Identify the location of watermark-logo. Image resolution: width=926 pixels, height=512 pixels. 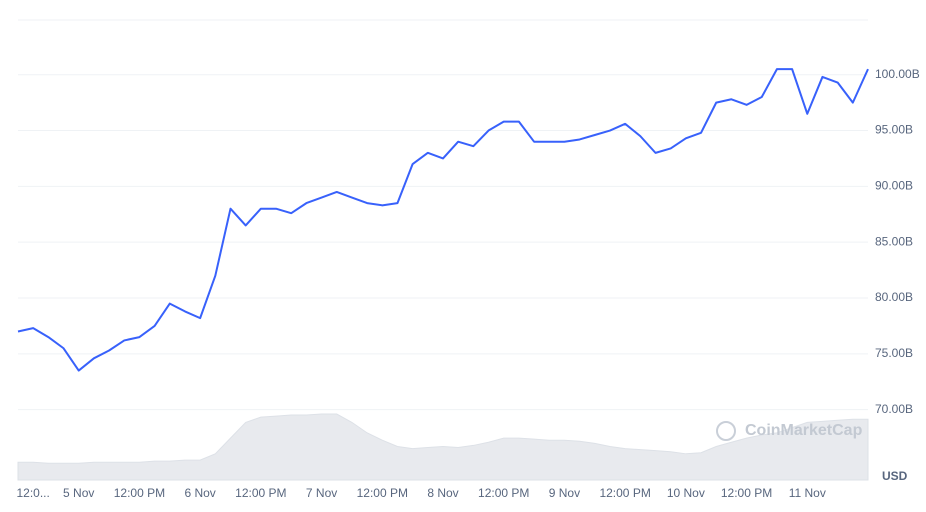
(726, 431).